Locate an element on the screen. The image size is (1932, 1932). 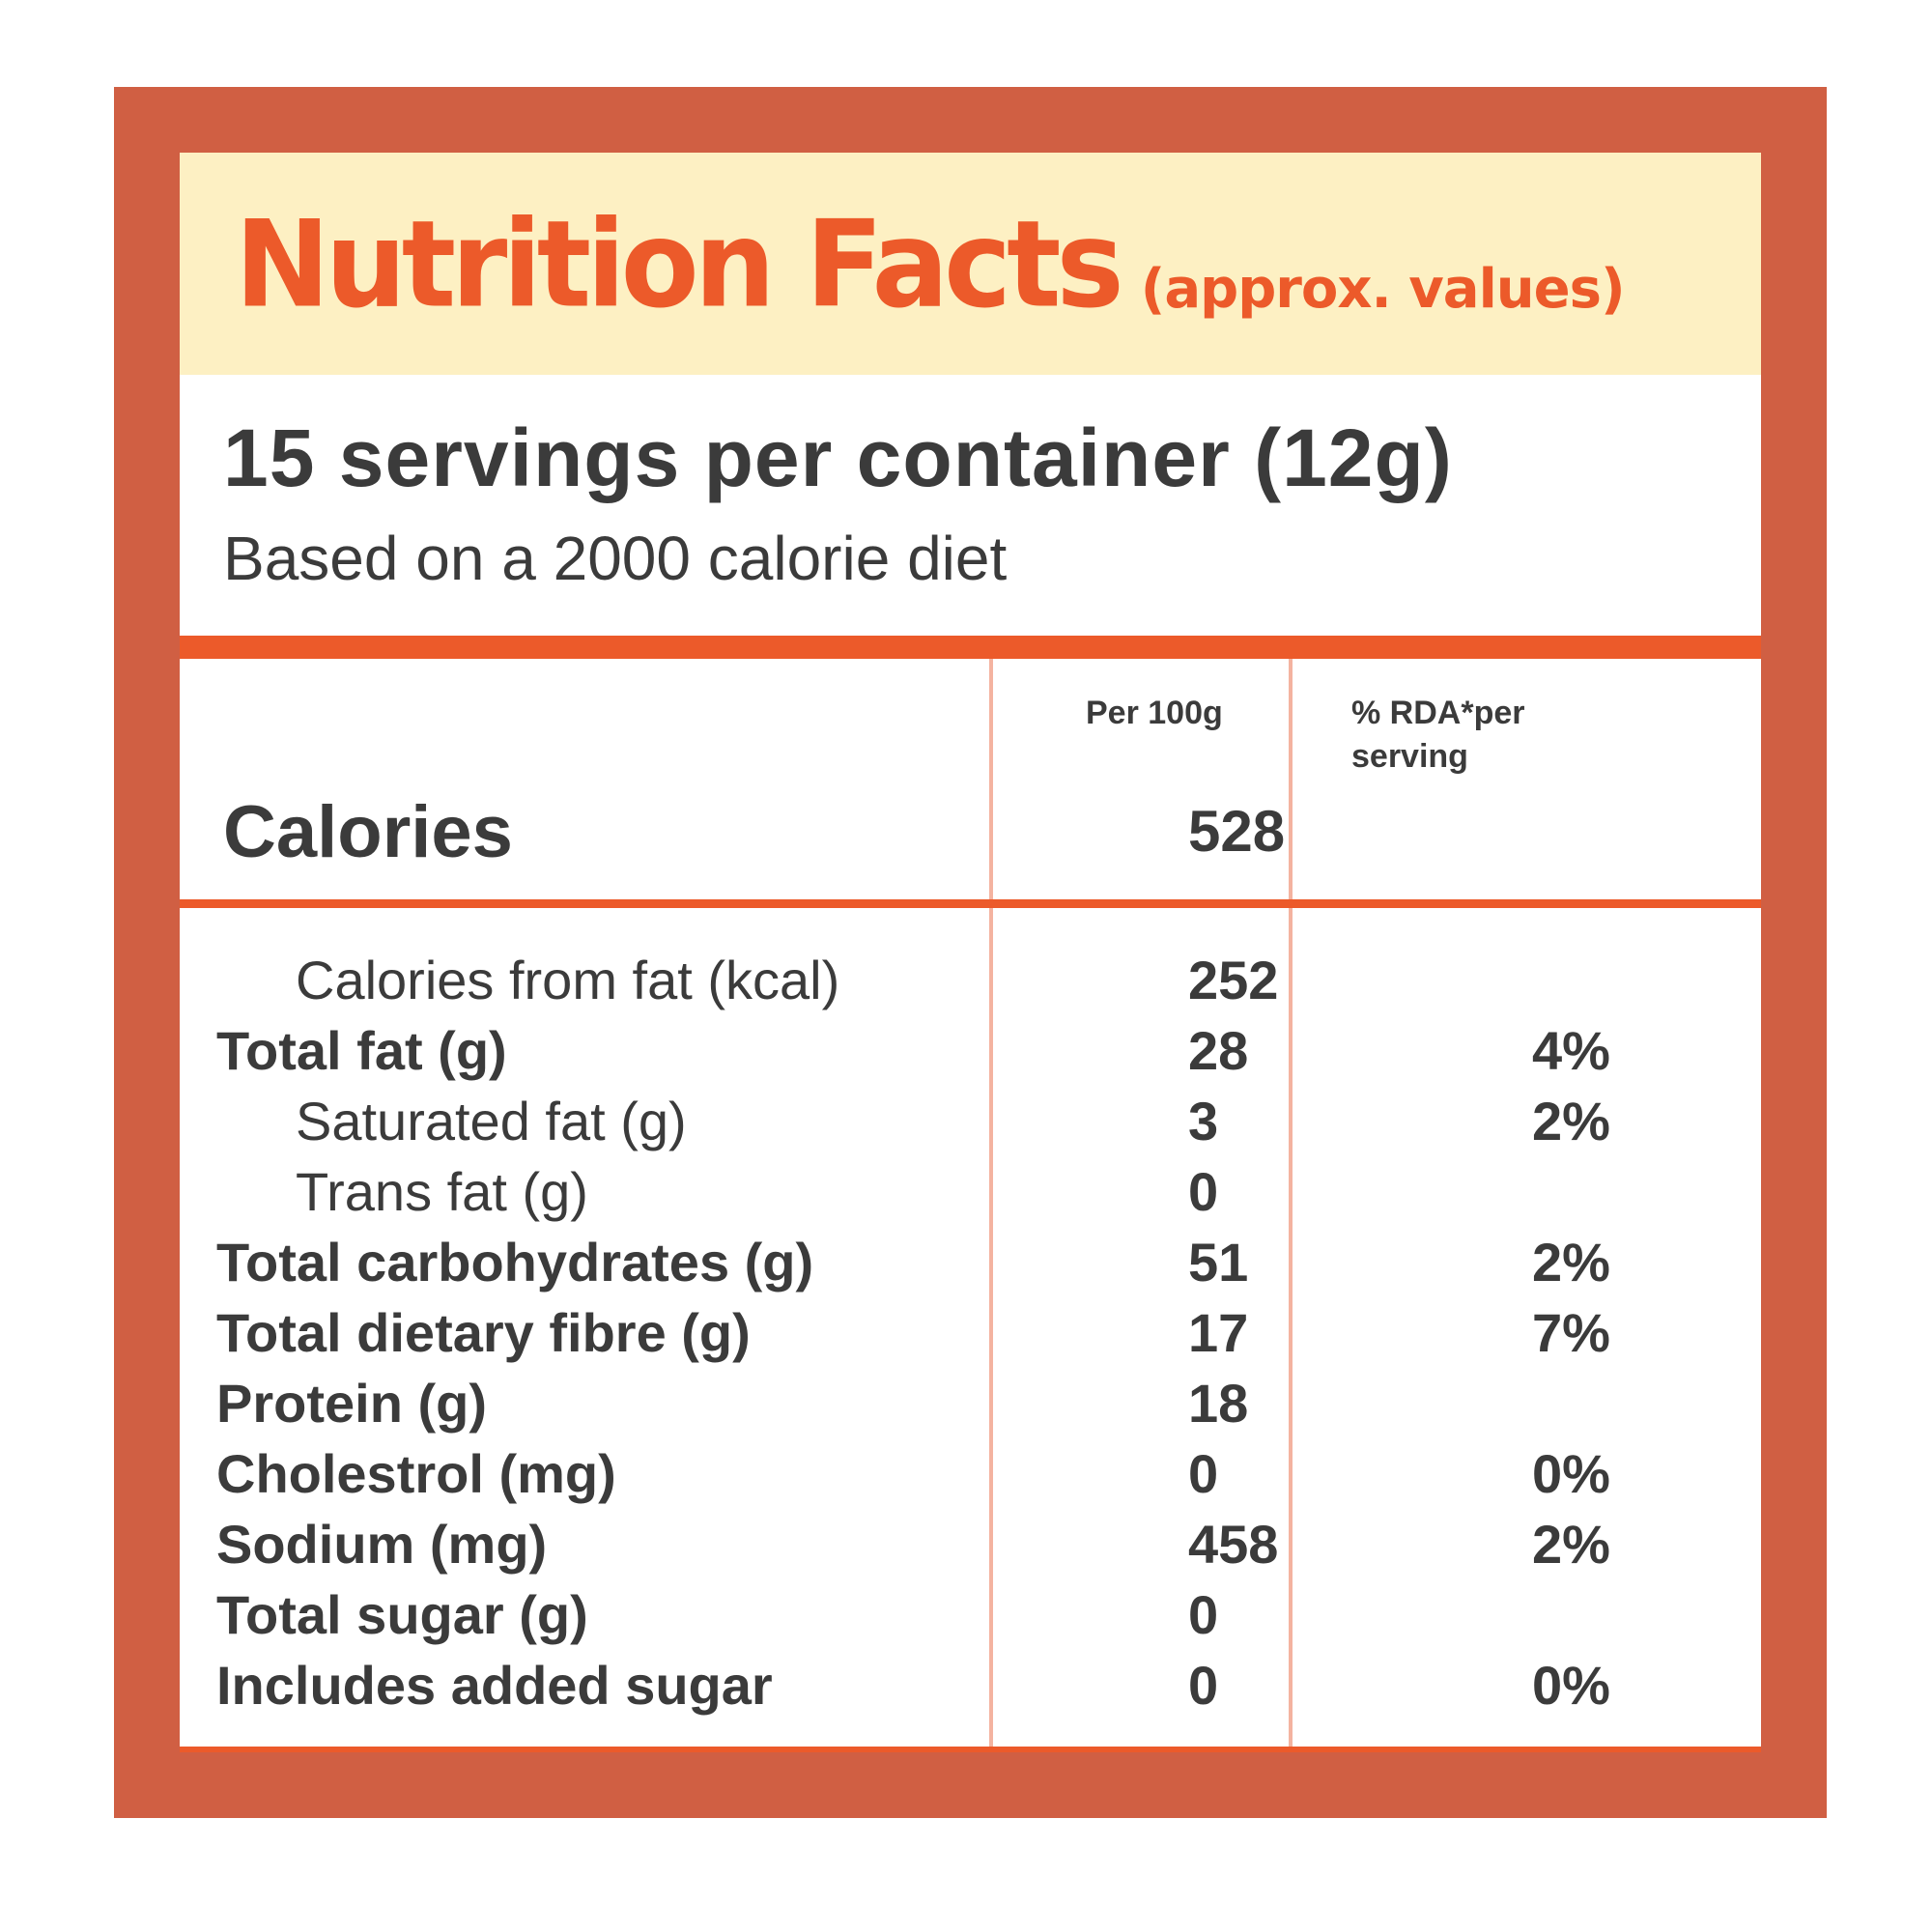
nutrient-name: Sodium (mg) is located at coordinates (382, 1544).